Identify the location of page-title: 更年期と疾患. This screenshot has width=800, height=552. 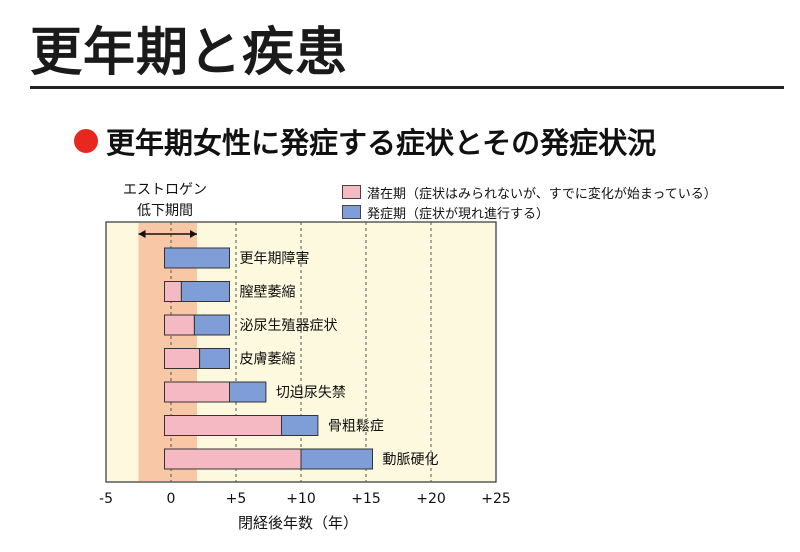
(189, 53).